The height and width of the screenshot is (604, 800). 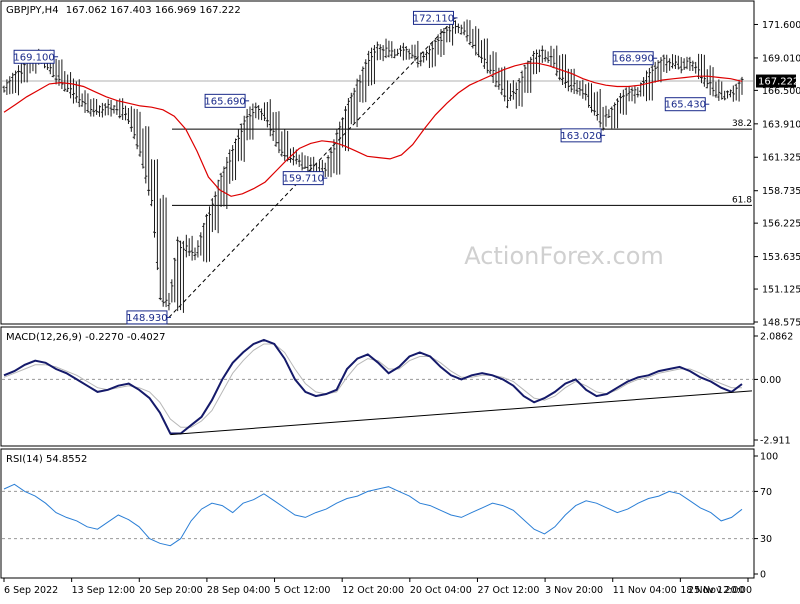 I want to click on level-label: 163.020, so click(x=580, y=136).